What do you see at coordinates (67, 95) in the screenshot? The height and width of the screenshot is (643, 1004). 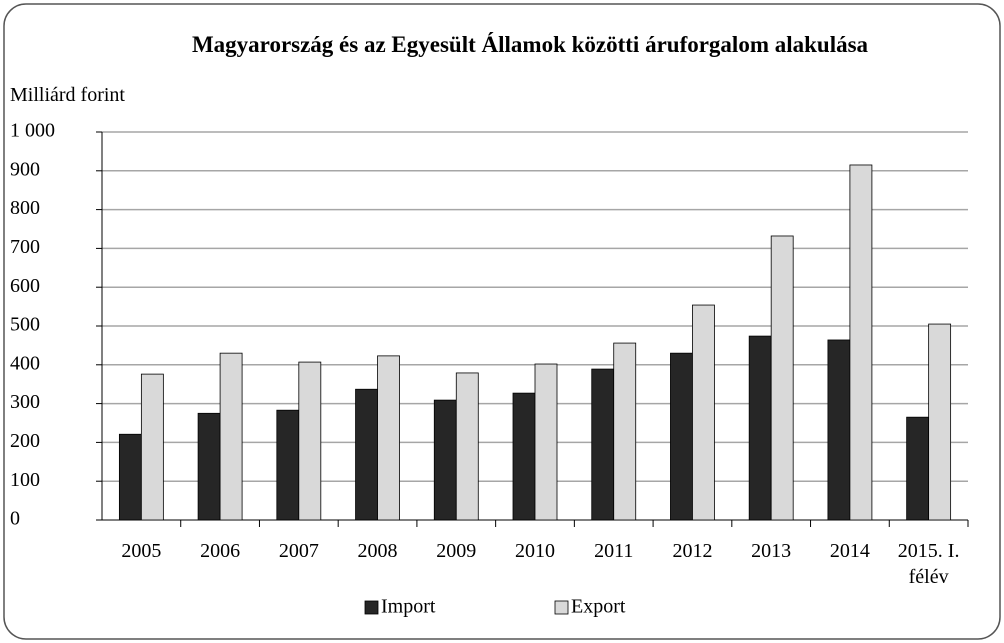 I see `y-axis-label: Milliárd forint` at bounding box center [67, 95].